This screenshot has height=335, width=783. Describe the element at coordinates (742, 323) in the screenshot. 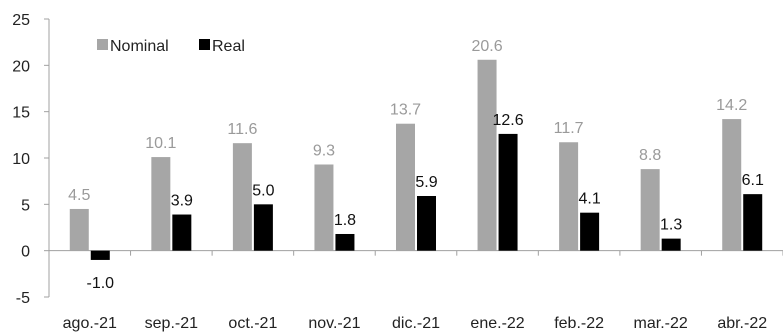

I see `x-tick-label: abr.-22` at that location.